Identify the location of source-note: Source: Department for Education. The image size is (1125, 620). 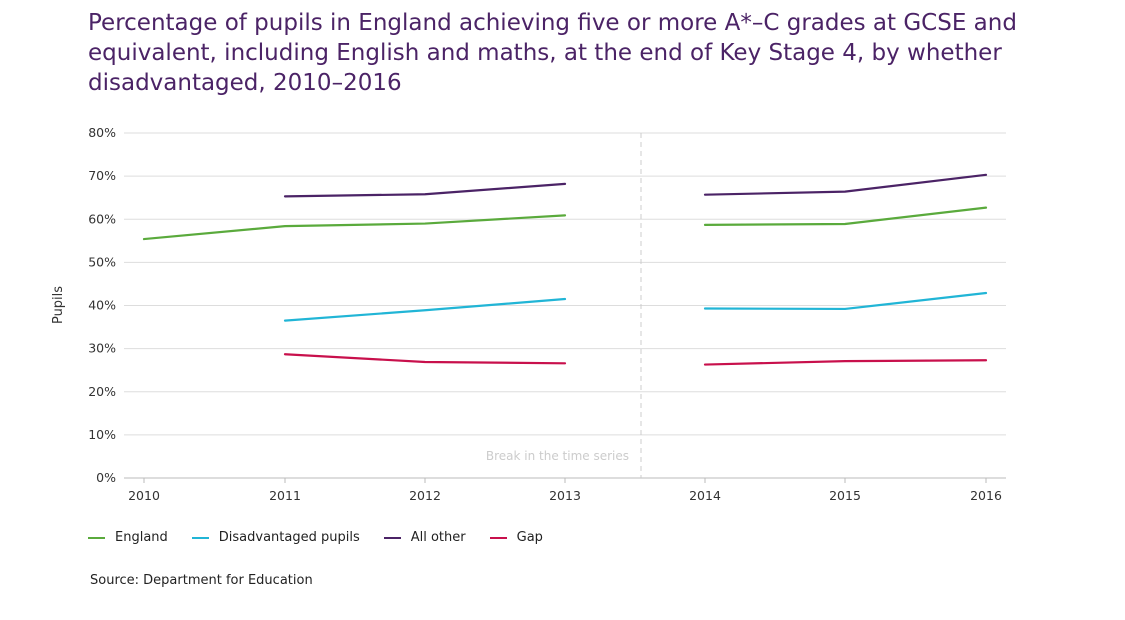
(201, 580).